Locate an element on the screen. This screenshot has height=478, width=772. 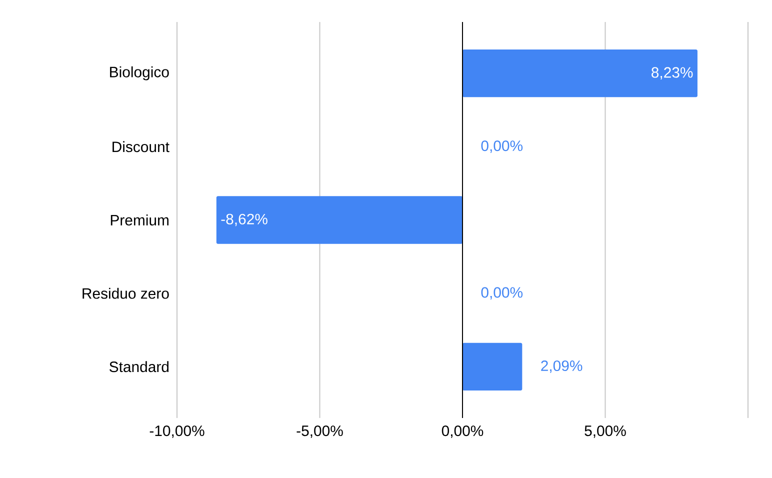
y-tick-label: Residuo zero is located at coordinates (125, 293).